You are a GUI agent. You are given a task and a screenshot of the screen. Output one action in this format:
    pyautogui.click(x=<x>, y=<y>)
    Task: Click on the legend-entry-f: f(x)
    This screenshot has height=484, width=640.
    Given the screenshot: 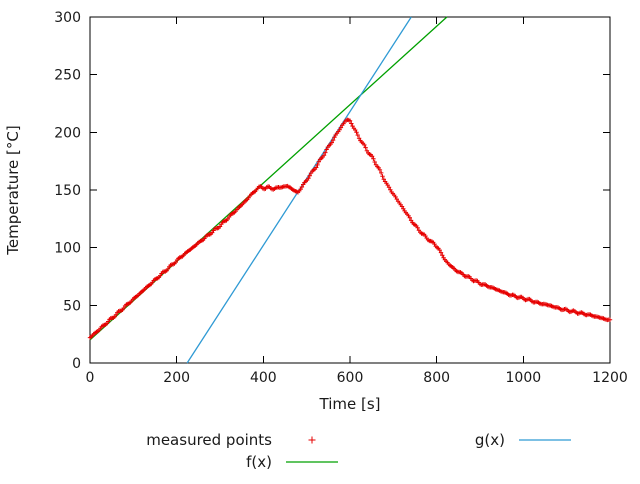 What is the action you would take?
    pyautogui.click(x=190, y=462)
    